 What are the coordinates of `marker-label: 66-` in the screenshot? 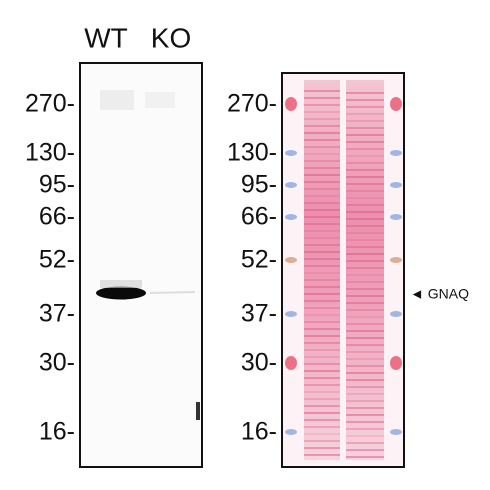 It's located at (57, 217).